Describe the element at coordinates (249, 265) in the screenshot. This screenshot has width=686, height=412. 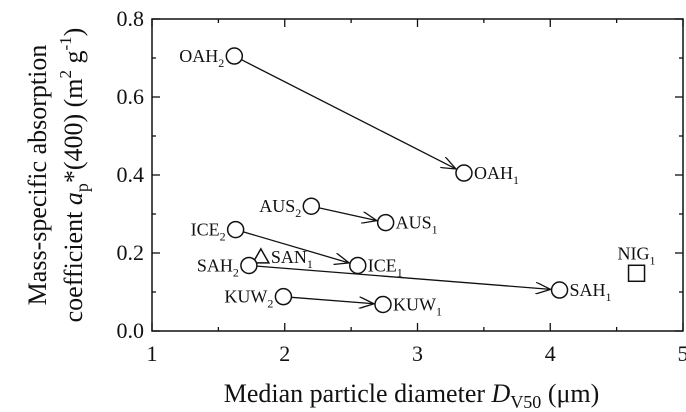
I see `point-sah2` at that location.